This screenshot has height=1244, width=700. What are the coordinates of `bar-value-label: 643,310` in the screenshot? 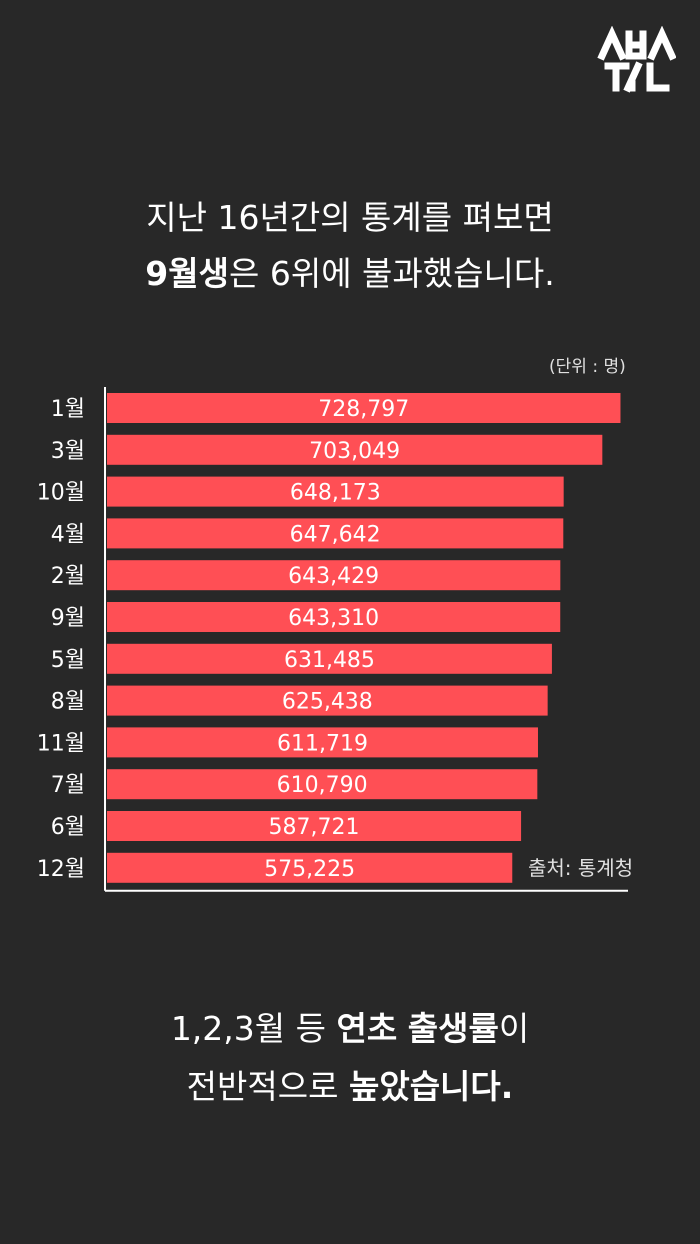 It's located at (333, 618).